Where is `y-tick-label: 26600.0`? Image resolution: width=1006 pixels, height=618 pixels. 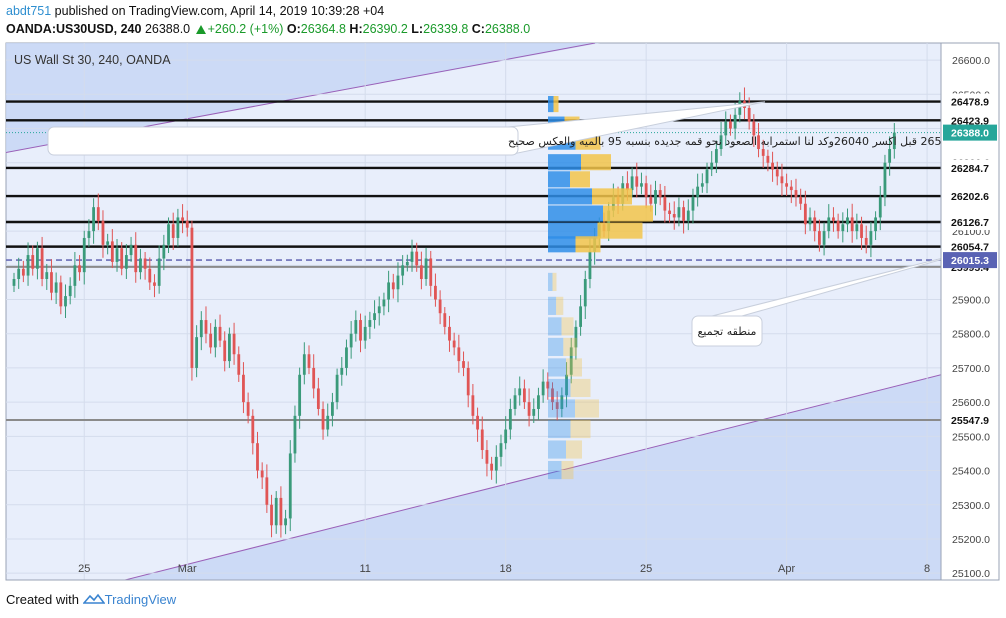 y-tick-label: 26600.0 is located at coordinates (971, 61).